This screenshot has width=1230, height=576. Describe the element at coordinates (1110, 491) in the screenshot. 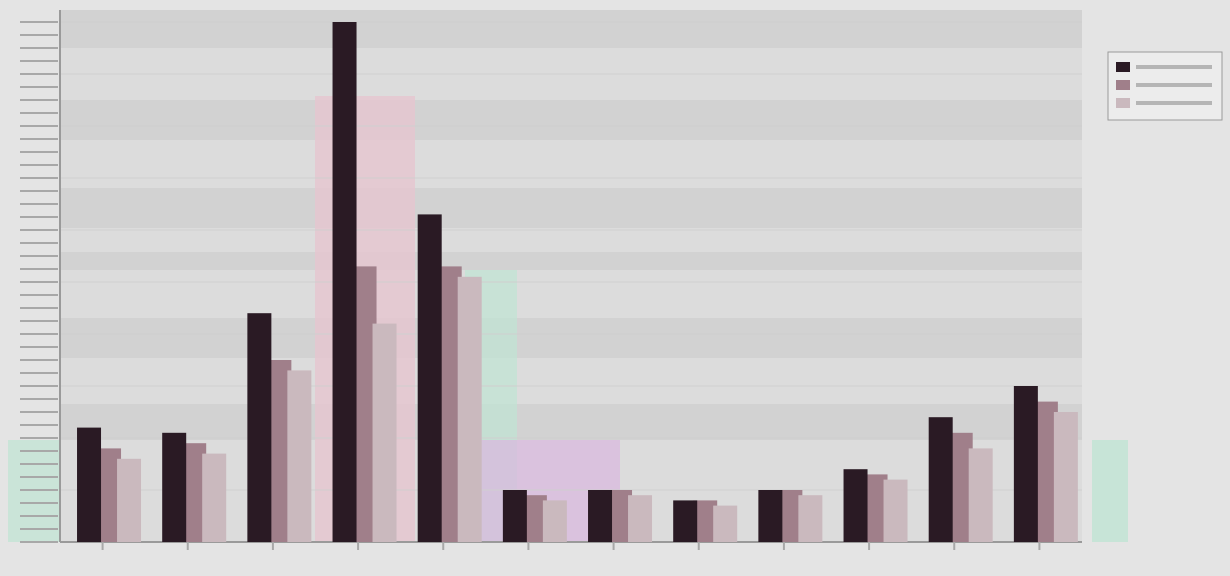

I see `accent-block` at that location.